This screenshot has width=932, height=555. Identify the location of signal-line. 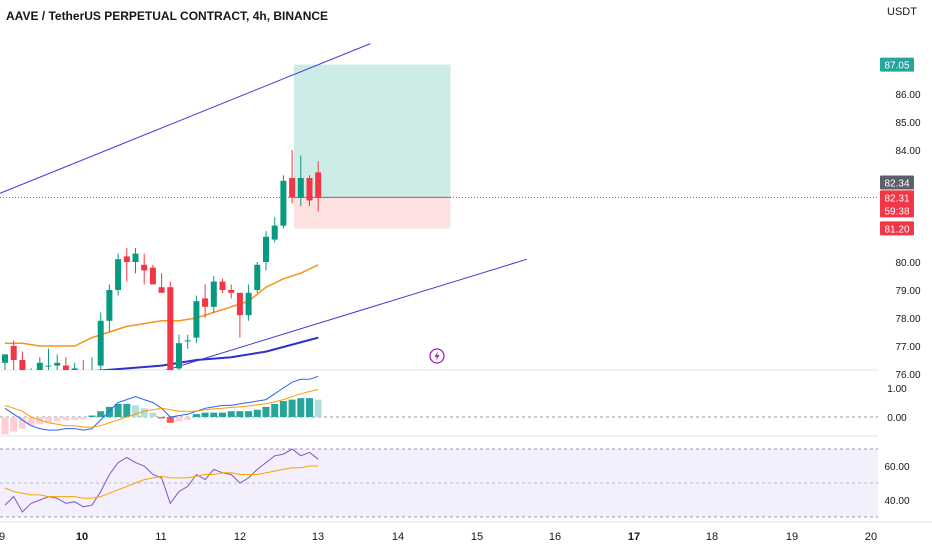
(161, 408).